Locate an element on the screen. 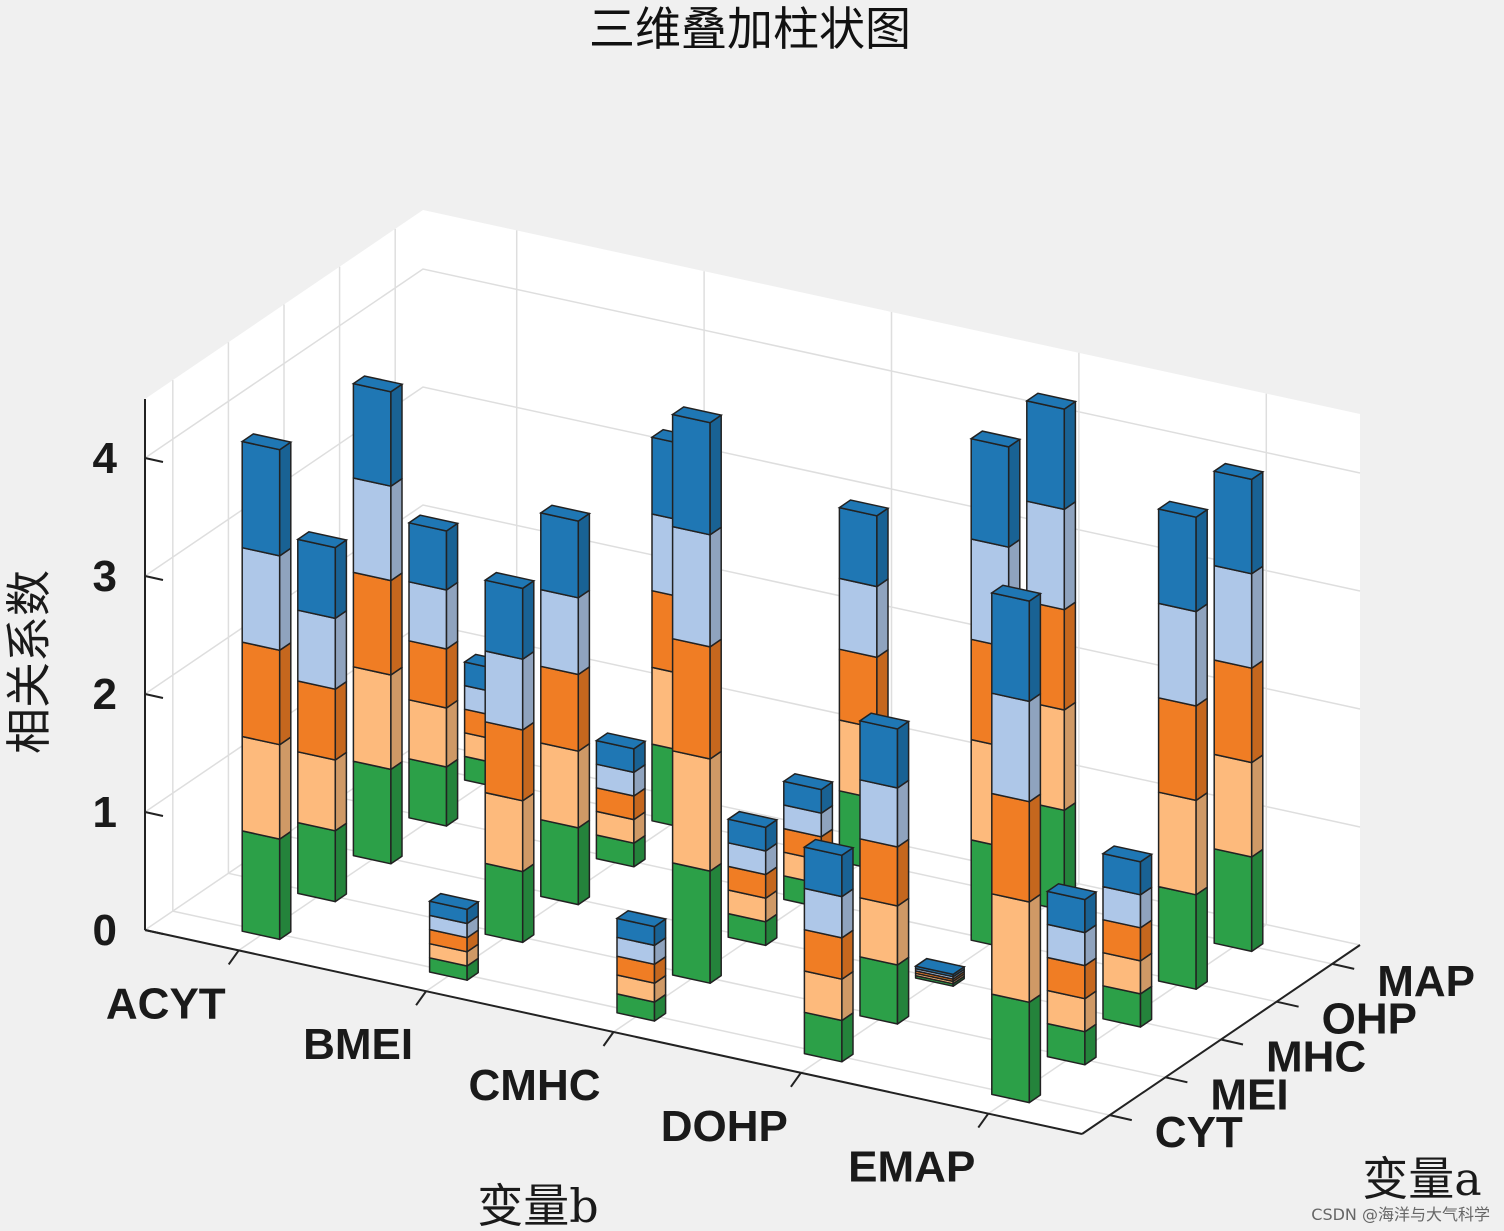 Image resolution: width=1504 pixels, height=1231 pixels. stacked-bar-BMEI-MEI is located at coordinates (509, 757).